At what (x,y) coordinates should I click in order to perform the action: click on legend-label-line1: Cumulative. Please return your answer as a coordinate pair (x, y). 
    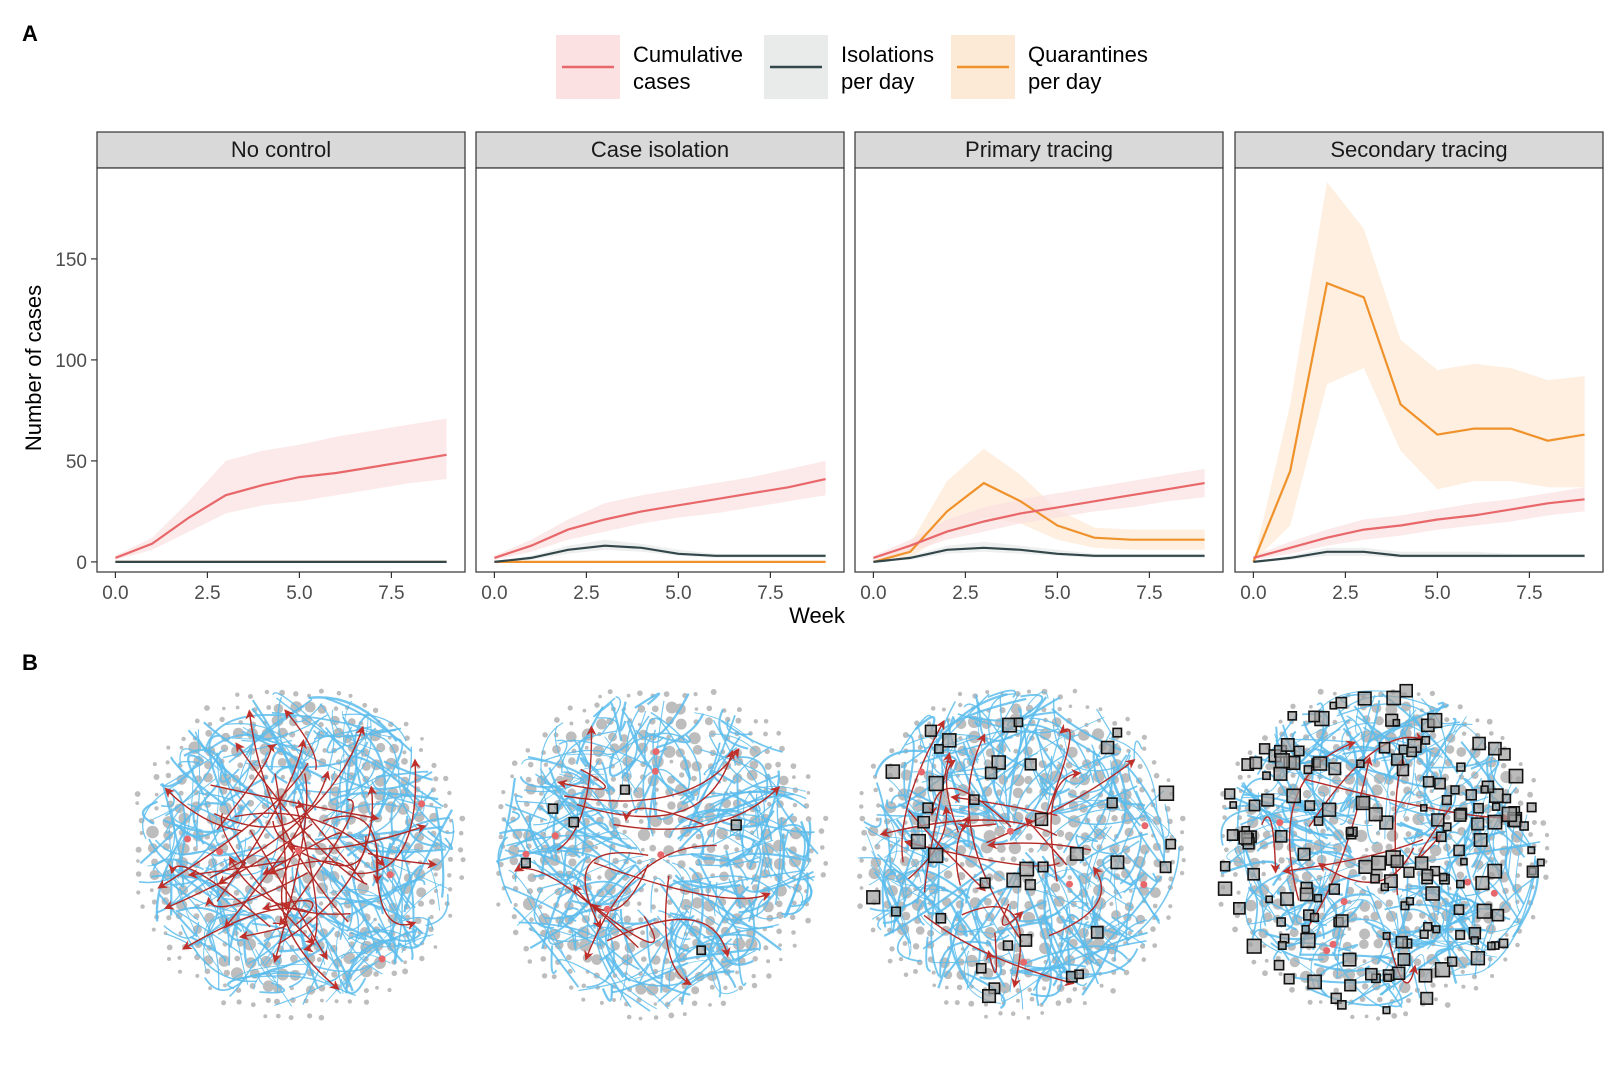
    Looking at the image, I should click on (688, 54).